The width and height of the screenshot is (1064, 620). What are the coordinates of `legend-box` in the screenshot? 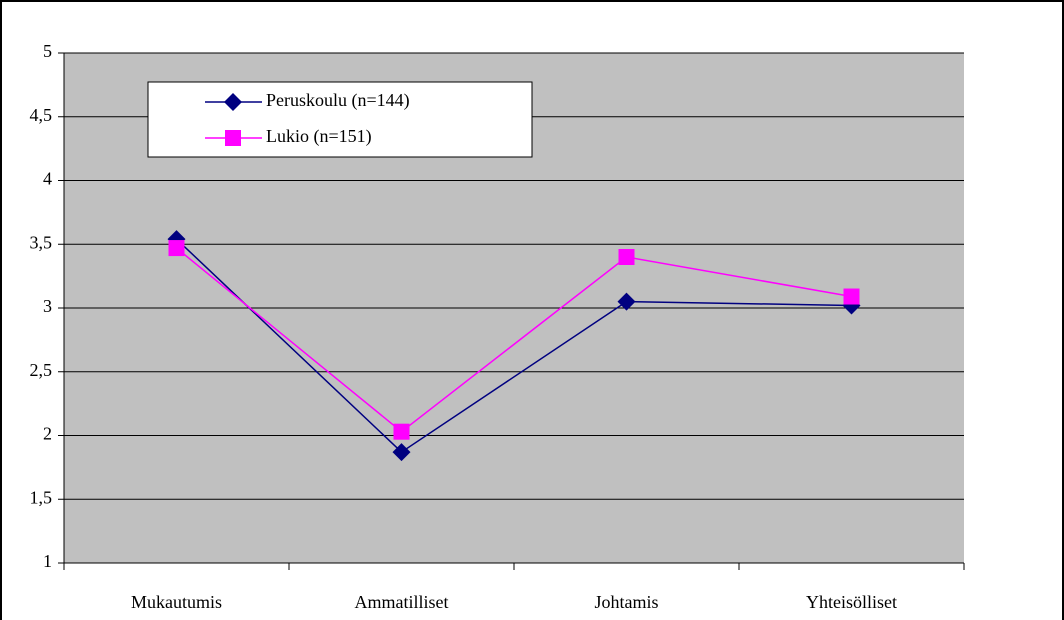 It's located at (340, 119).